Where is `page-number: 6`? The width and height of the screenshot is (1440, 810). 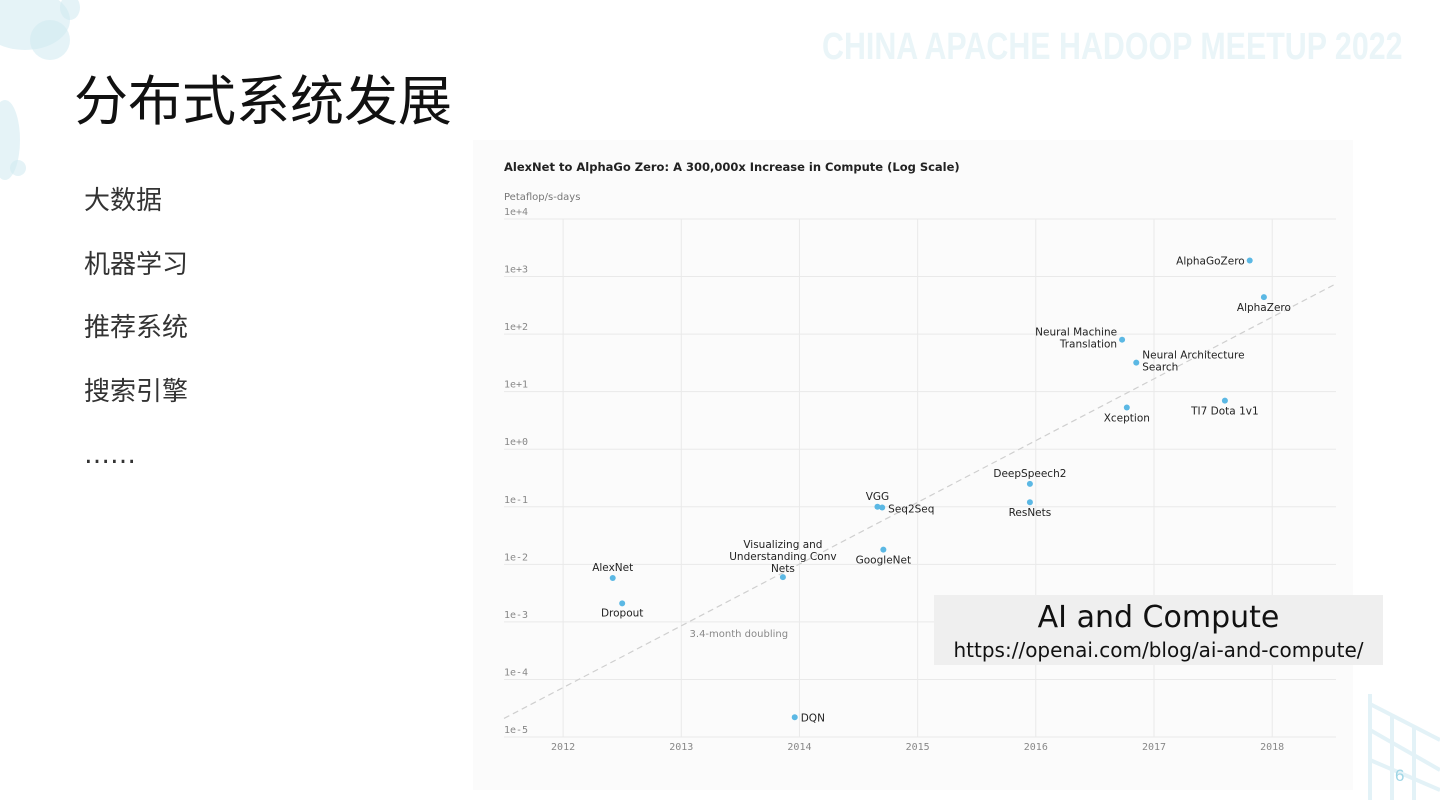
page-number: 6 is located at coordinates (1400, 775).